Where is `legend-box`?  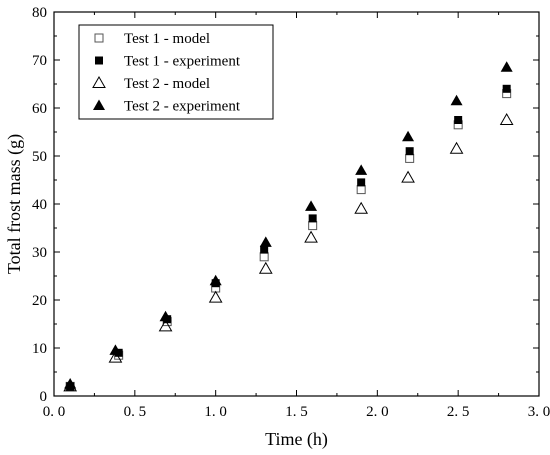
legend-box is located at coordinates (176, 72).